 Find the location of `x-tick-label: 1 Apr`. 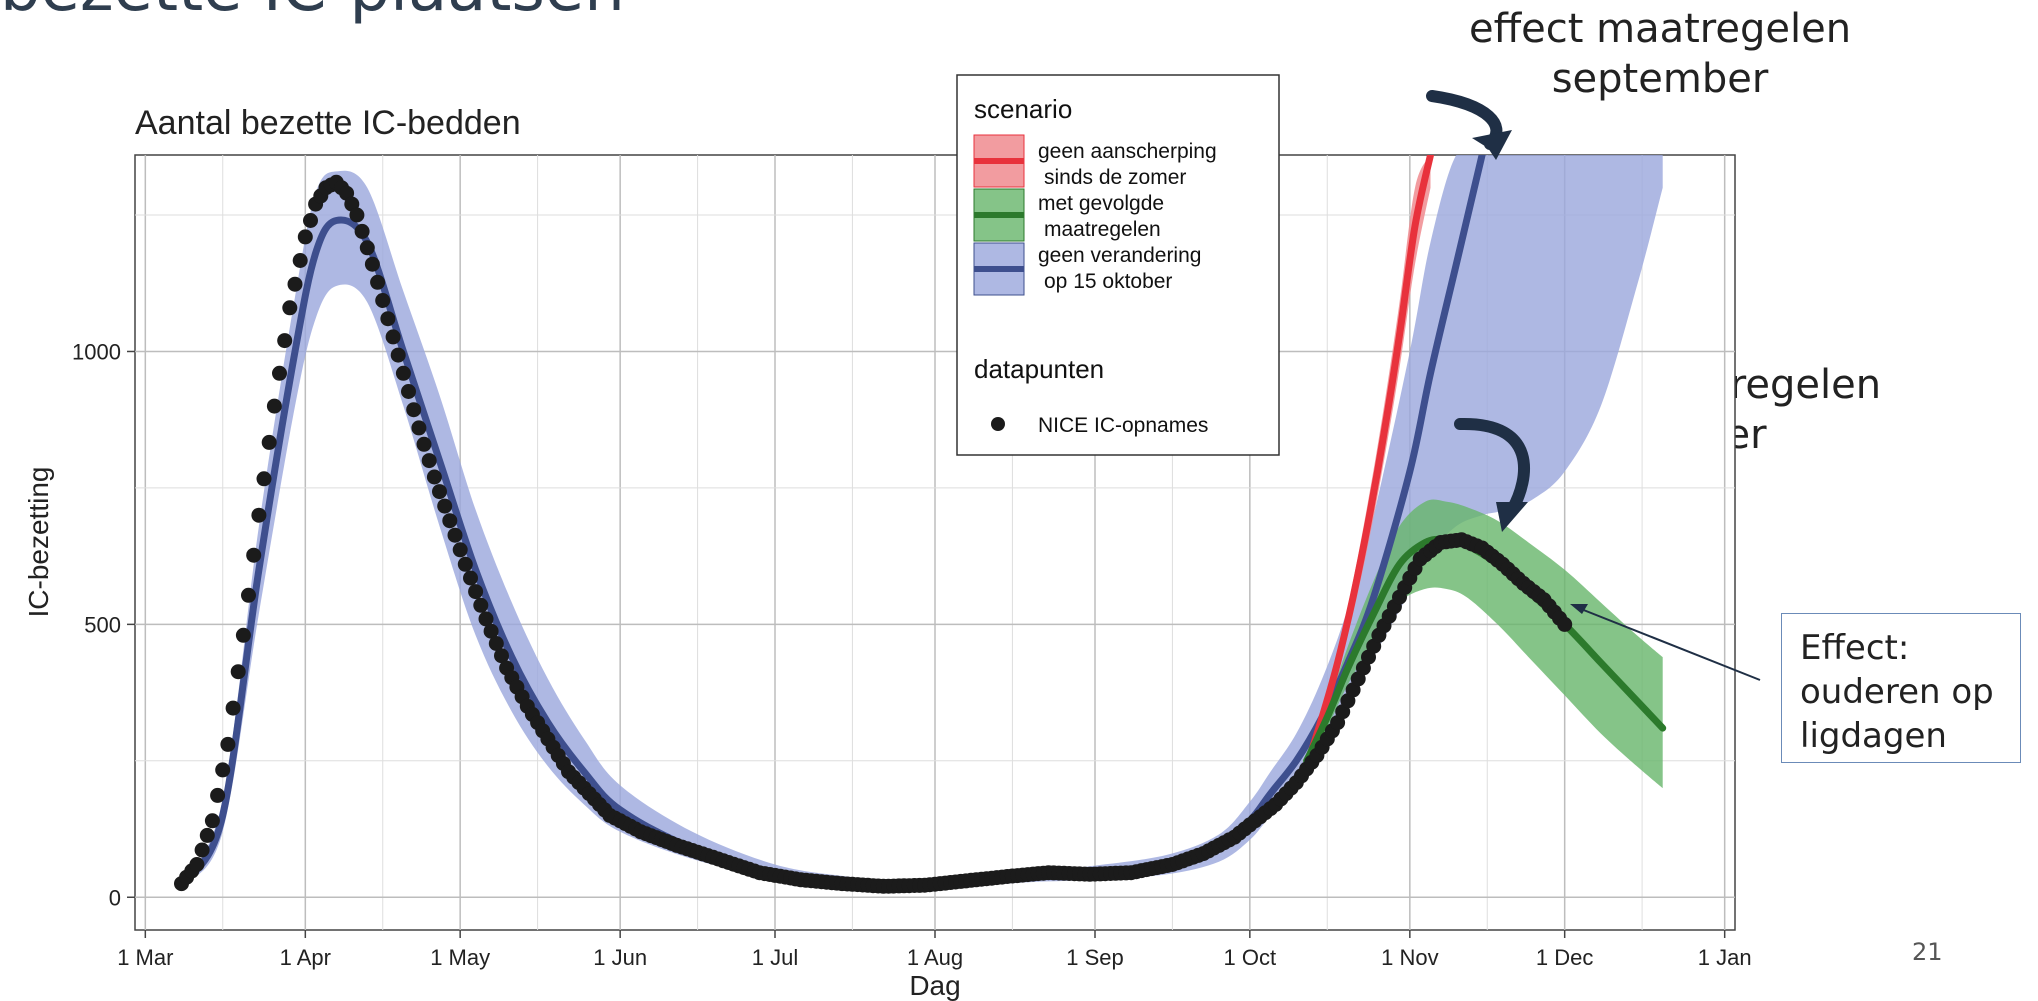

x-tick-label: 1 Apr is located at coordinates (305, 957).